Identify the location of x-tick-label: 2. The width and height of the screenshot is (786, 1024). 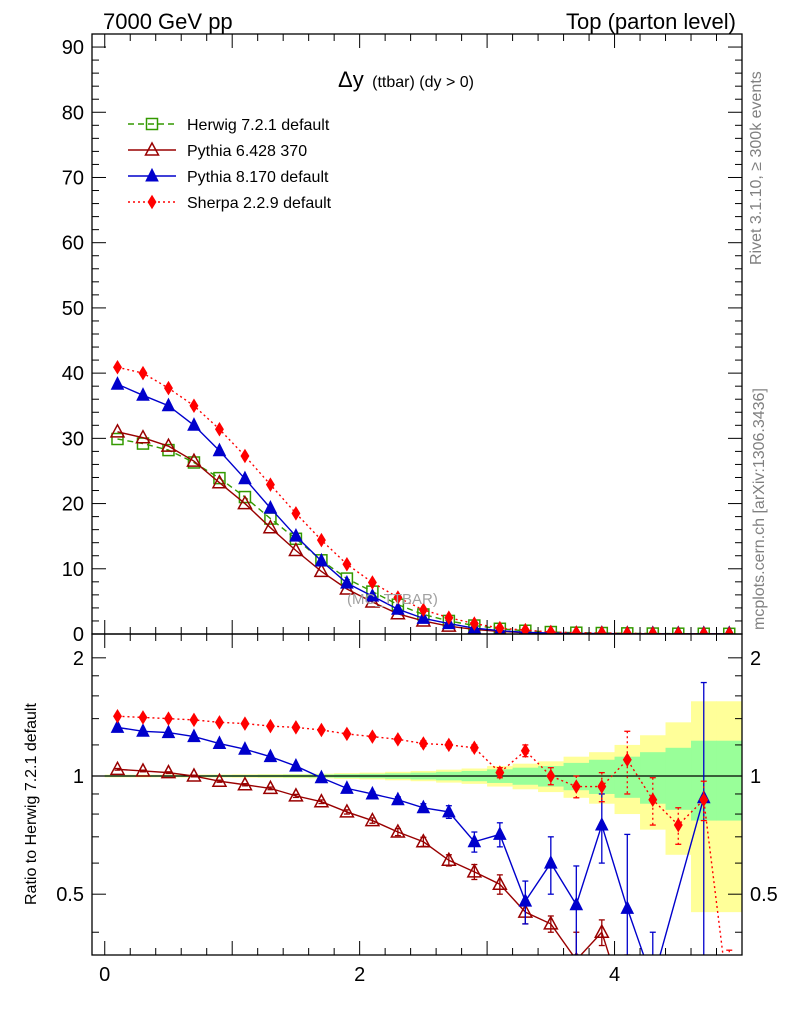
(359, 975).